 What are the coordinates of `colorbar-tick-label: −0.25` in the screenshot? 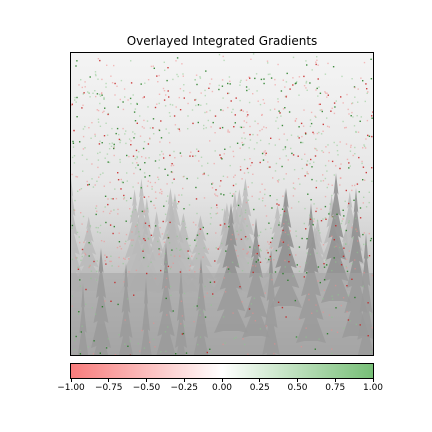 It's located at (184, 388).